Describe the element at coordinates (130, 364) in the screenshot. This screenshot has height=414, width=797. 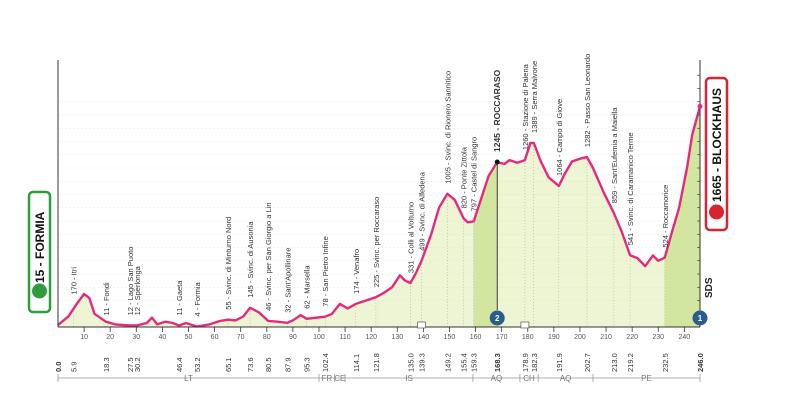
I see `km-label: 27.5` at that location.